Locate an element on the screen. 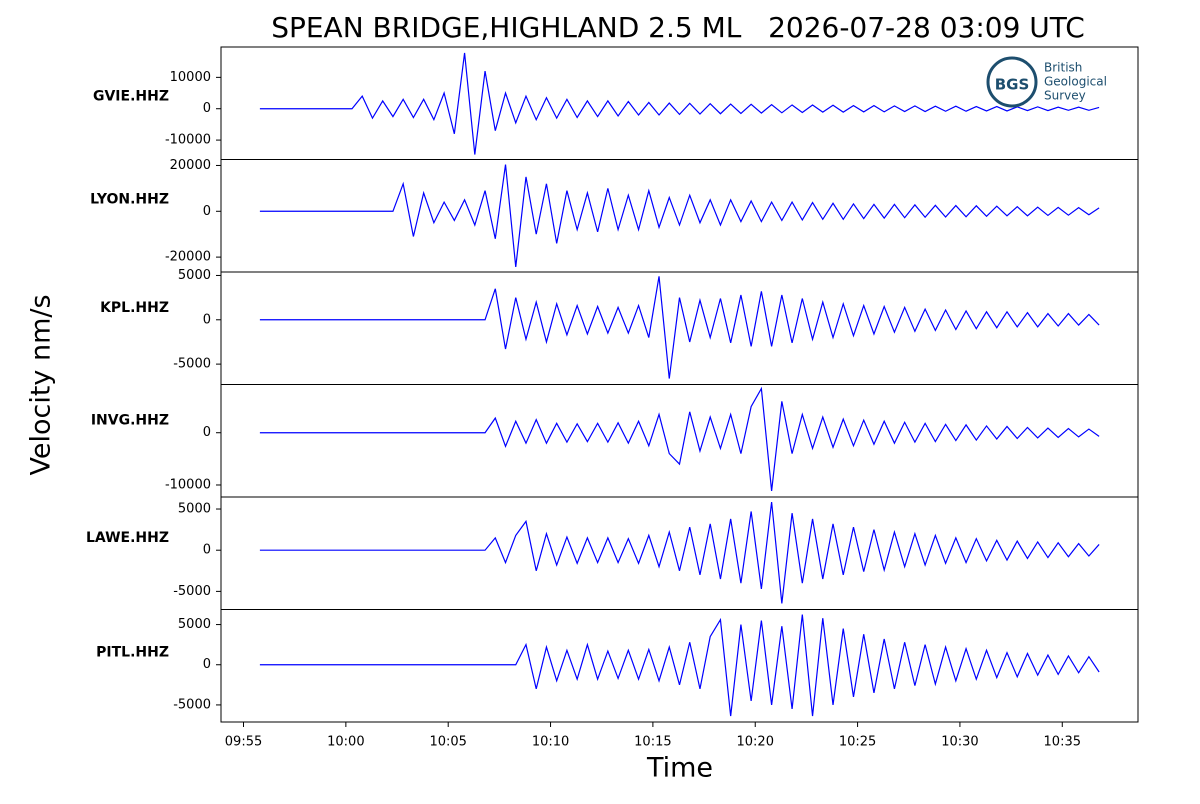  y-tick-label: 10000 is located at coordinates (190, 77).